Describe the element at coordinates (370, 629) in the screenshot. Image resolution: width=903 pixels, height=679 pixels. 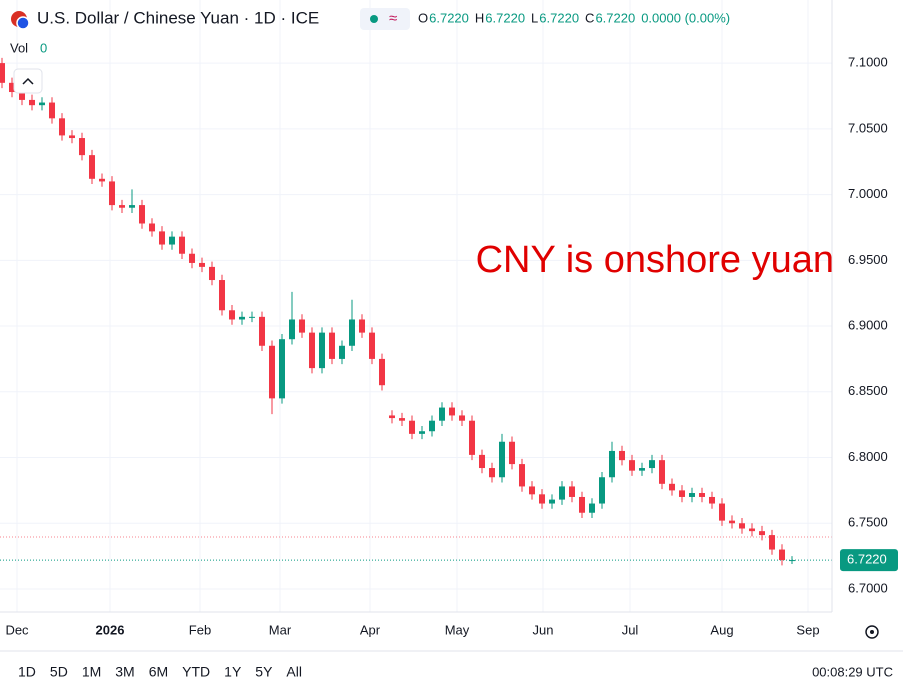
I see `x-tick-label: Apr` at that location.